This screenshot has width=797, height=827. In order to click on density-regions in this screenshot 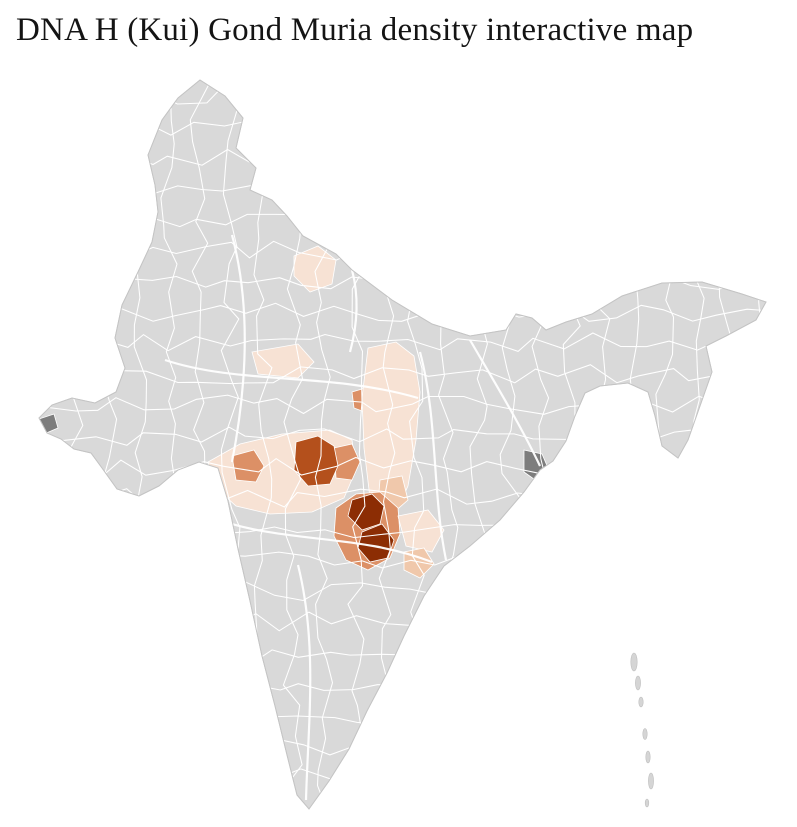, I will do `click(326, 412)`.